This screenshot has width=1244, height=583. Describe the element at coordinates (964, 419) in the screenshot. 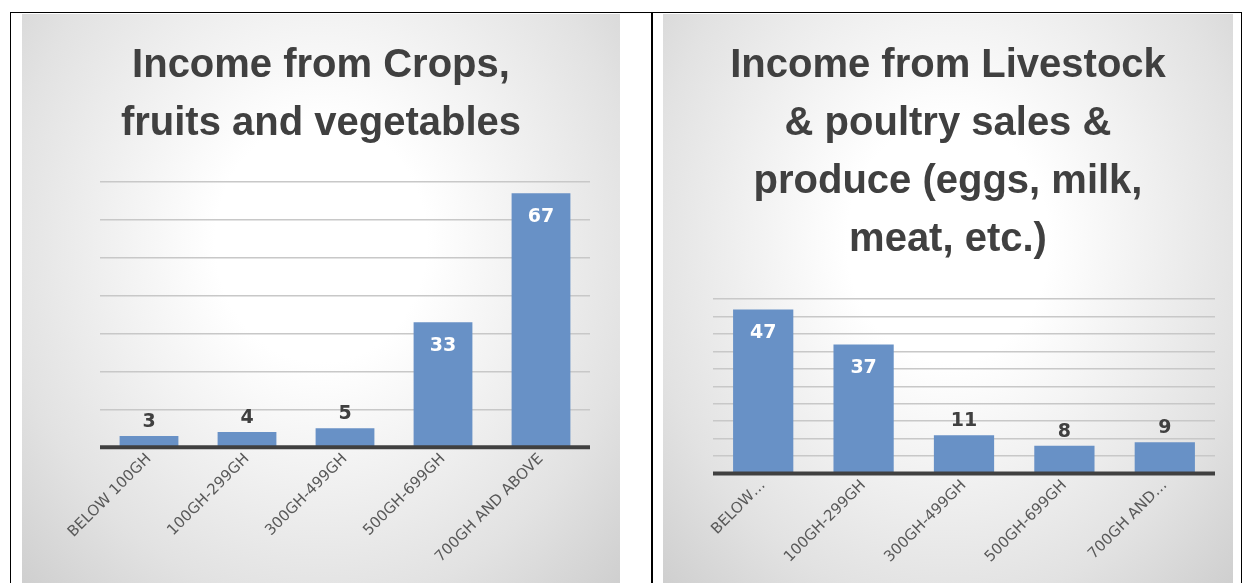

I see `data-label: 11` at that location.